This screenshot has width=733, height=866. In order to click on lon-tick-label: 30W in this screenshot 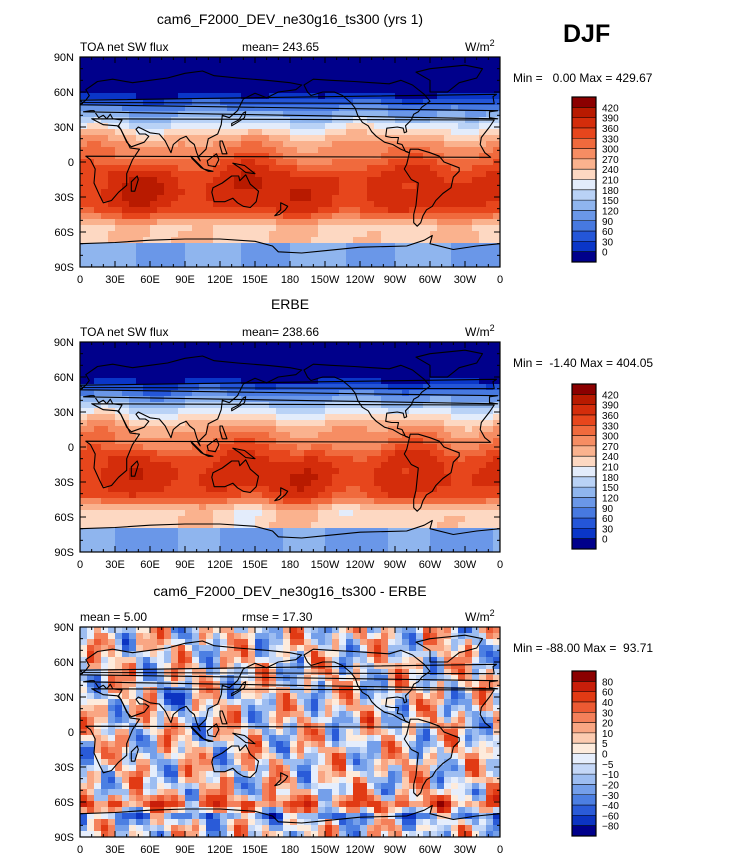, I will do `click(465, 565)`.